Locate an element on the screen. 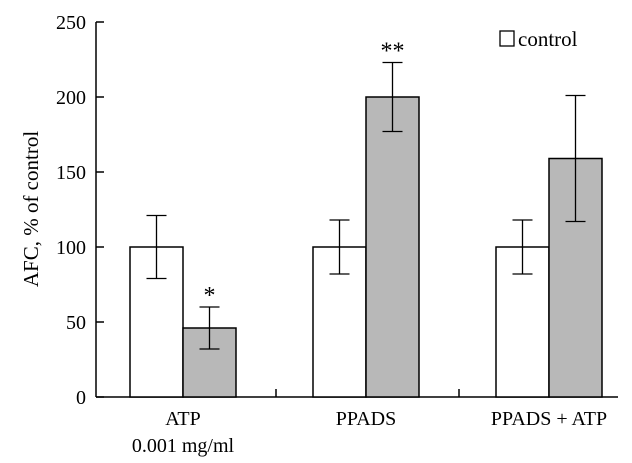 The image size is (632, 463). x-category-label: ATP is located at coordinates (183, 419).